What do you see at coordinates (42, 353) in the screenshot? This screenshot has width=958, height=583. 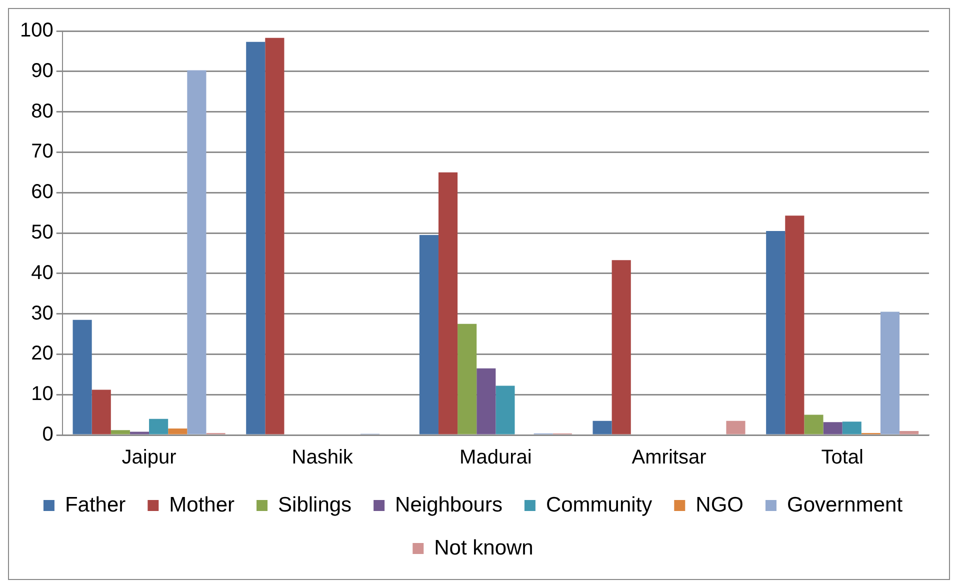 I see `y-tick-label: 20` at bounding box center [42, 353].